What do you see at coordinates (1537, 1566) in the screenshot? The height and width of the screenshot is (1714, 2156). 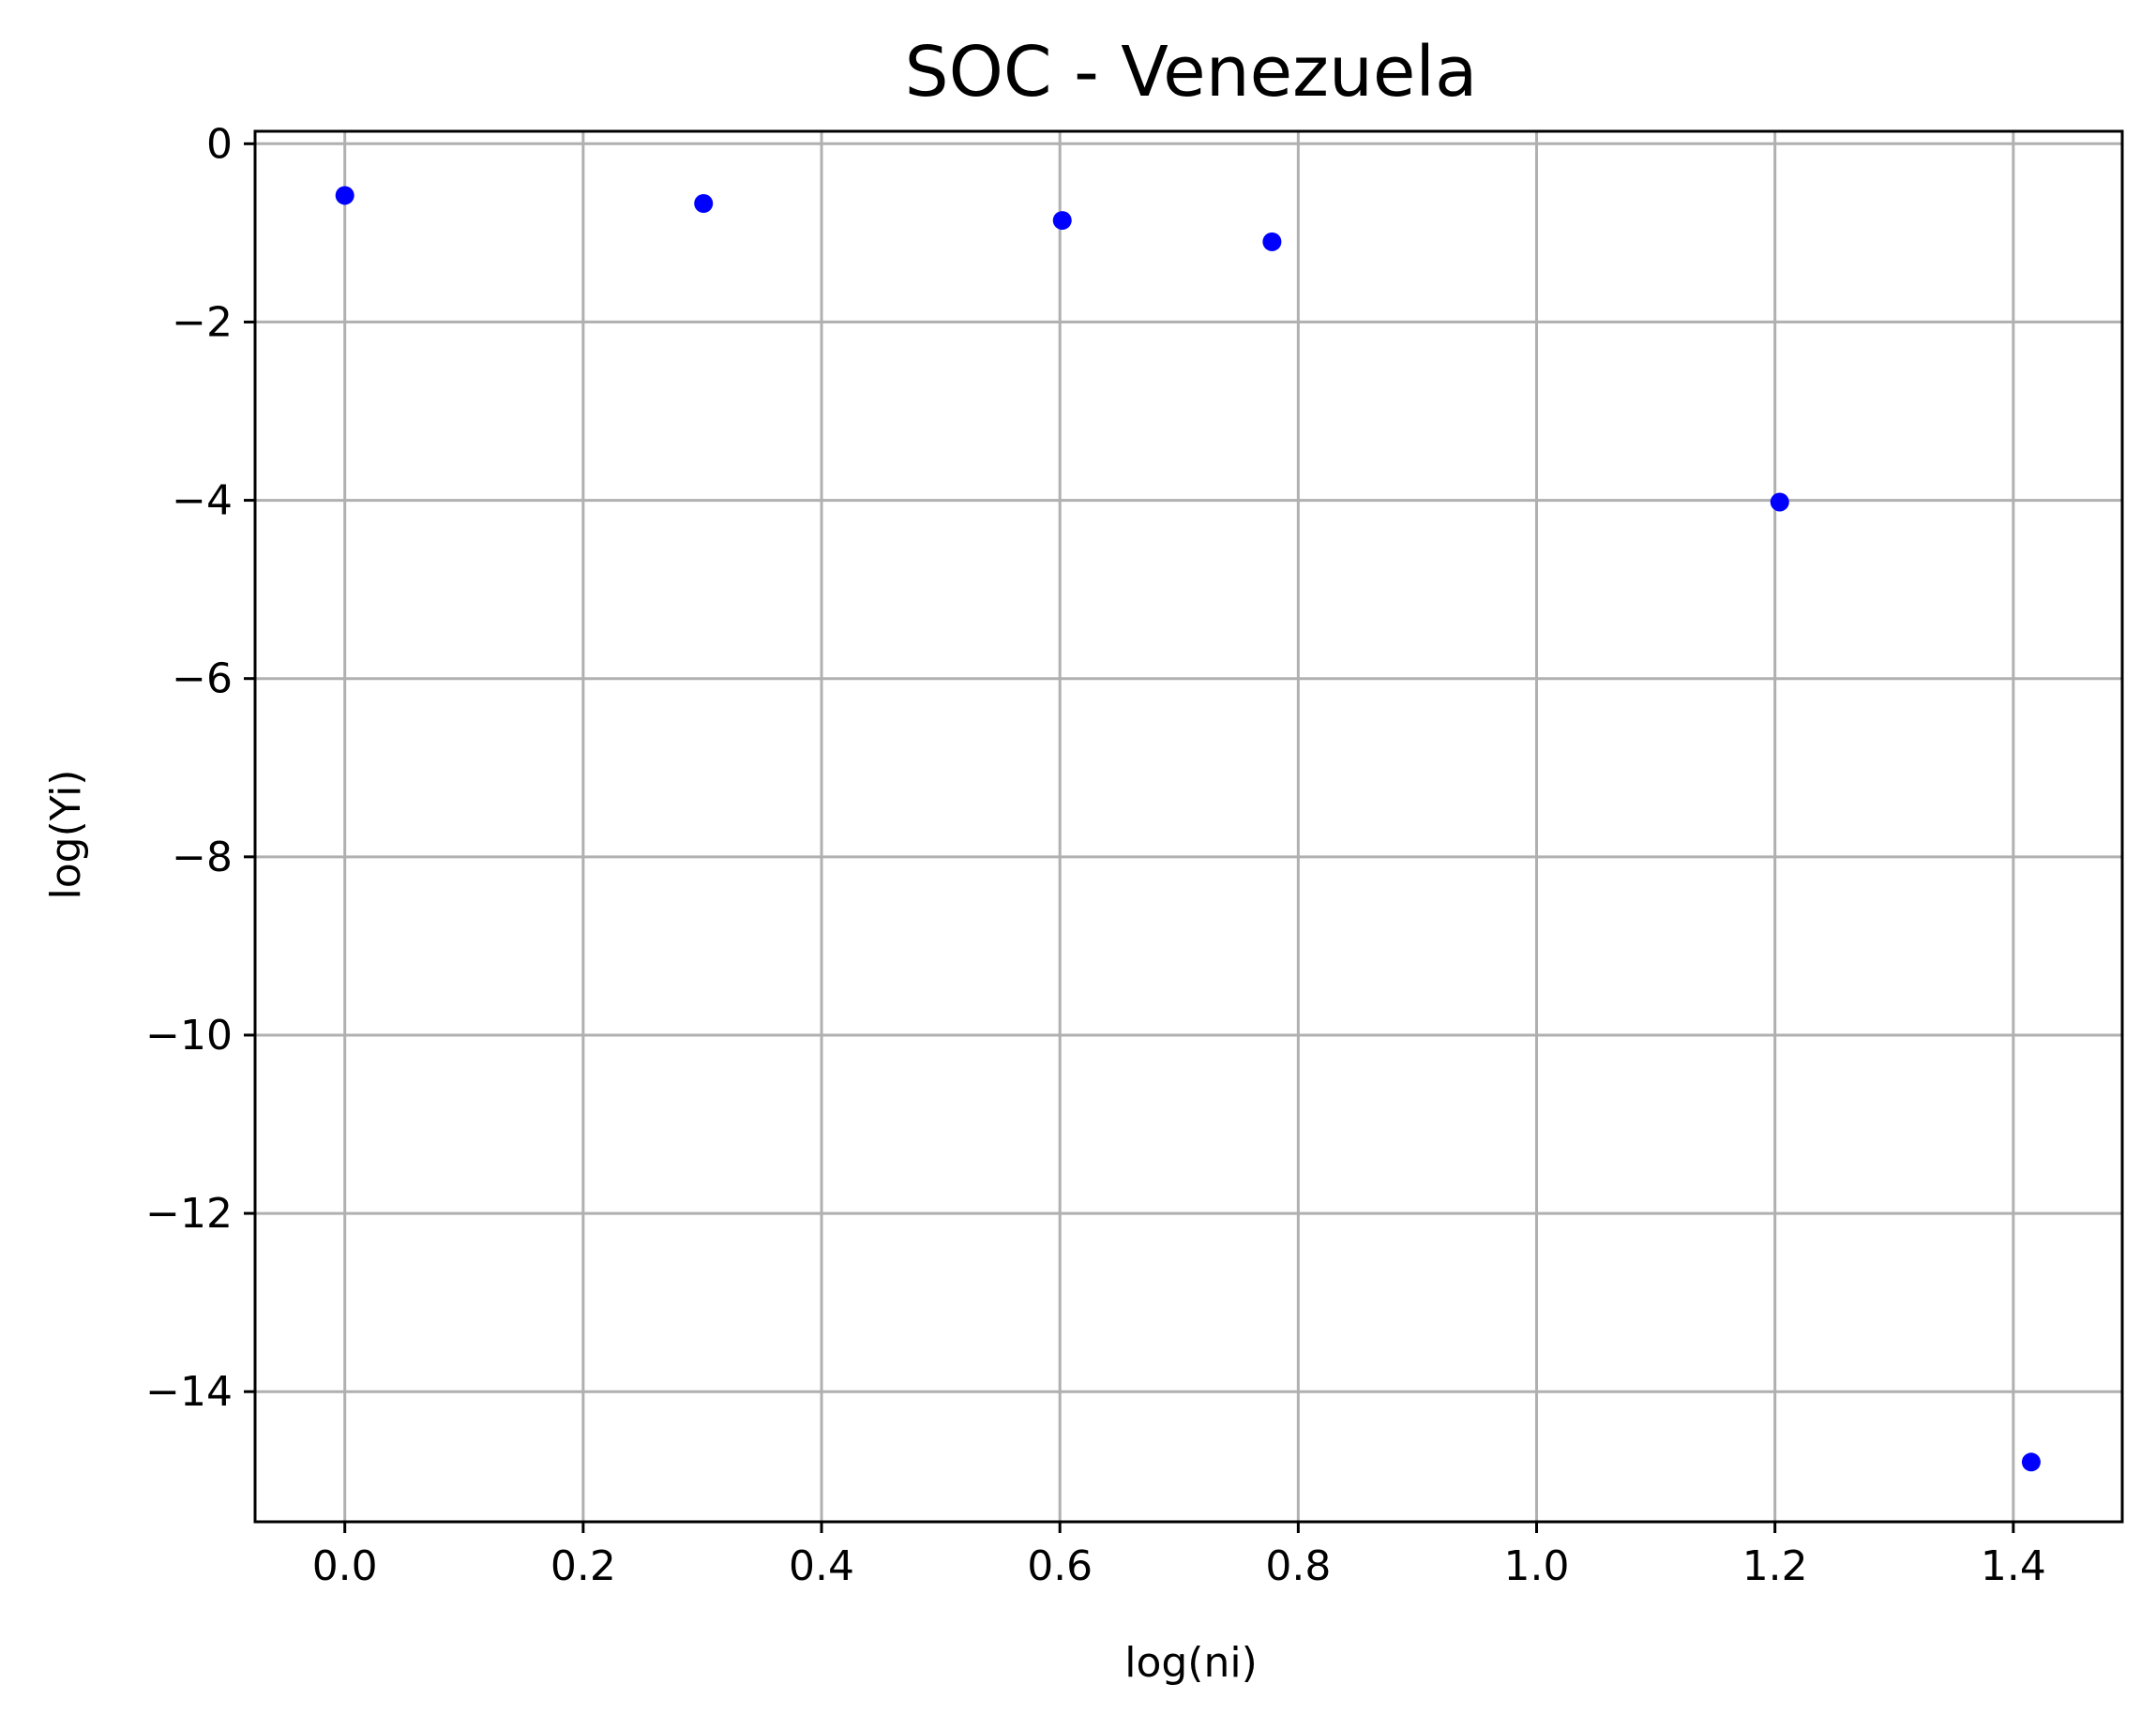 I see `x-tick-label: 1.0` at bounding box center [1537, 1566].